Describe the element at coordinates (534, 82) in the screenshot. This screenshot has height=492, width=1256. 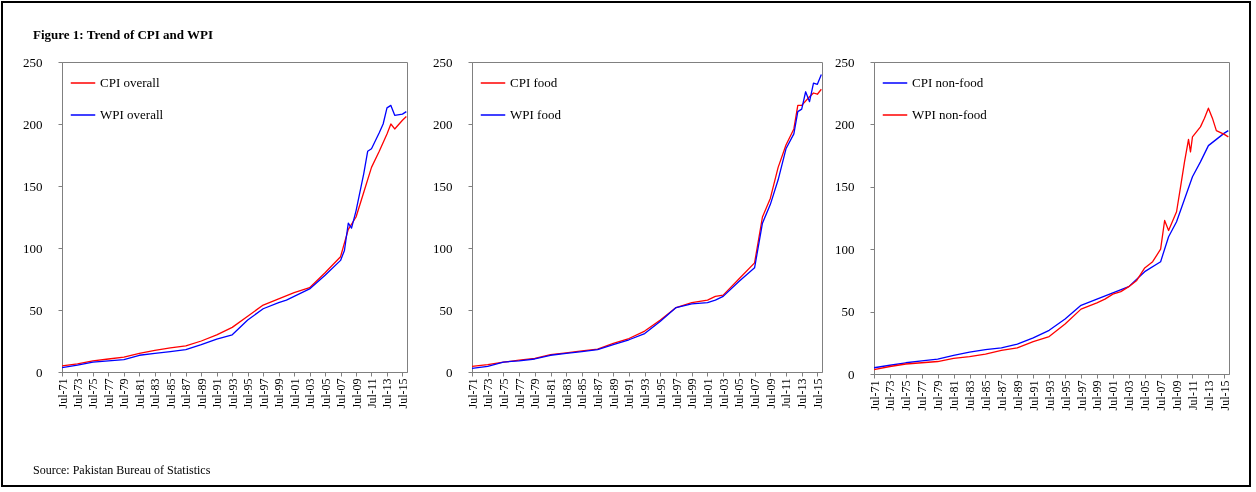
I see `legend-label: CPI food` at that location.